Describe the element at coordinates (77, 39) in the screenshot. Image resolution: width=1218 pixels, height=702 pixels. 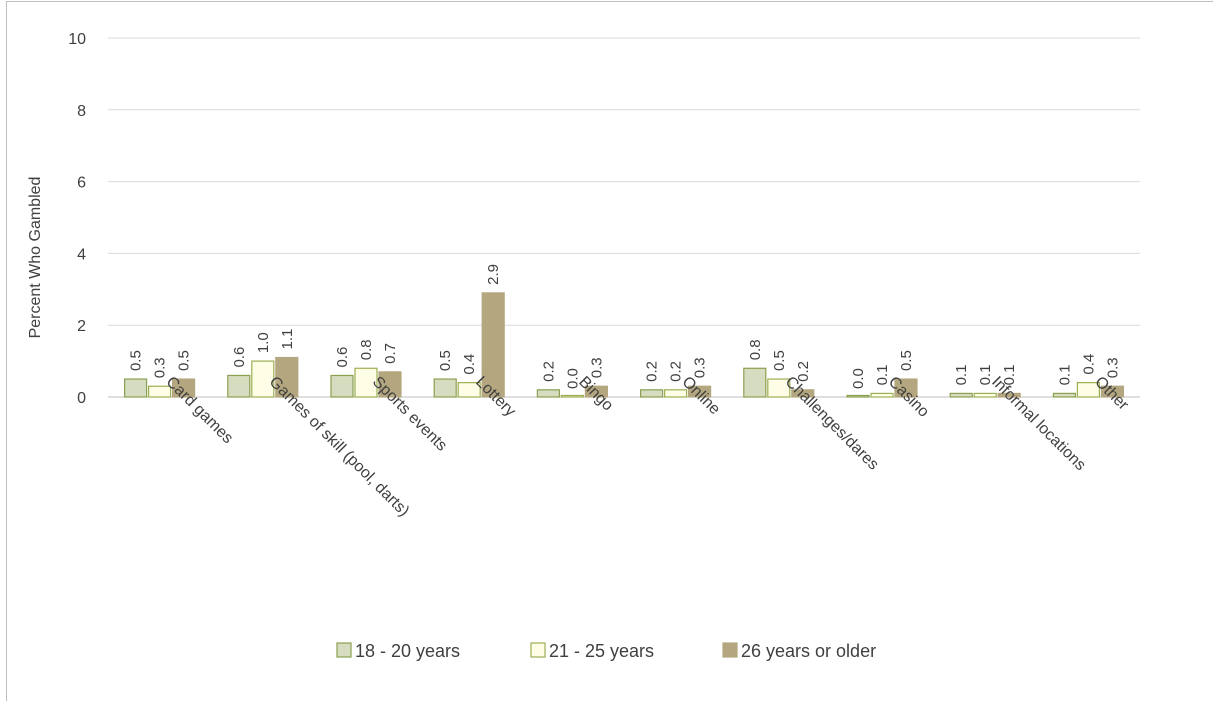
I see `y-tick-label: 10` at that location.